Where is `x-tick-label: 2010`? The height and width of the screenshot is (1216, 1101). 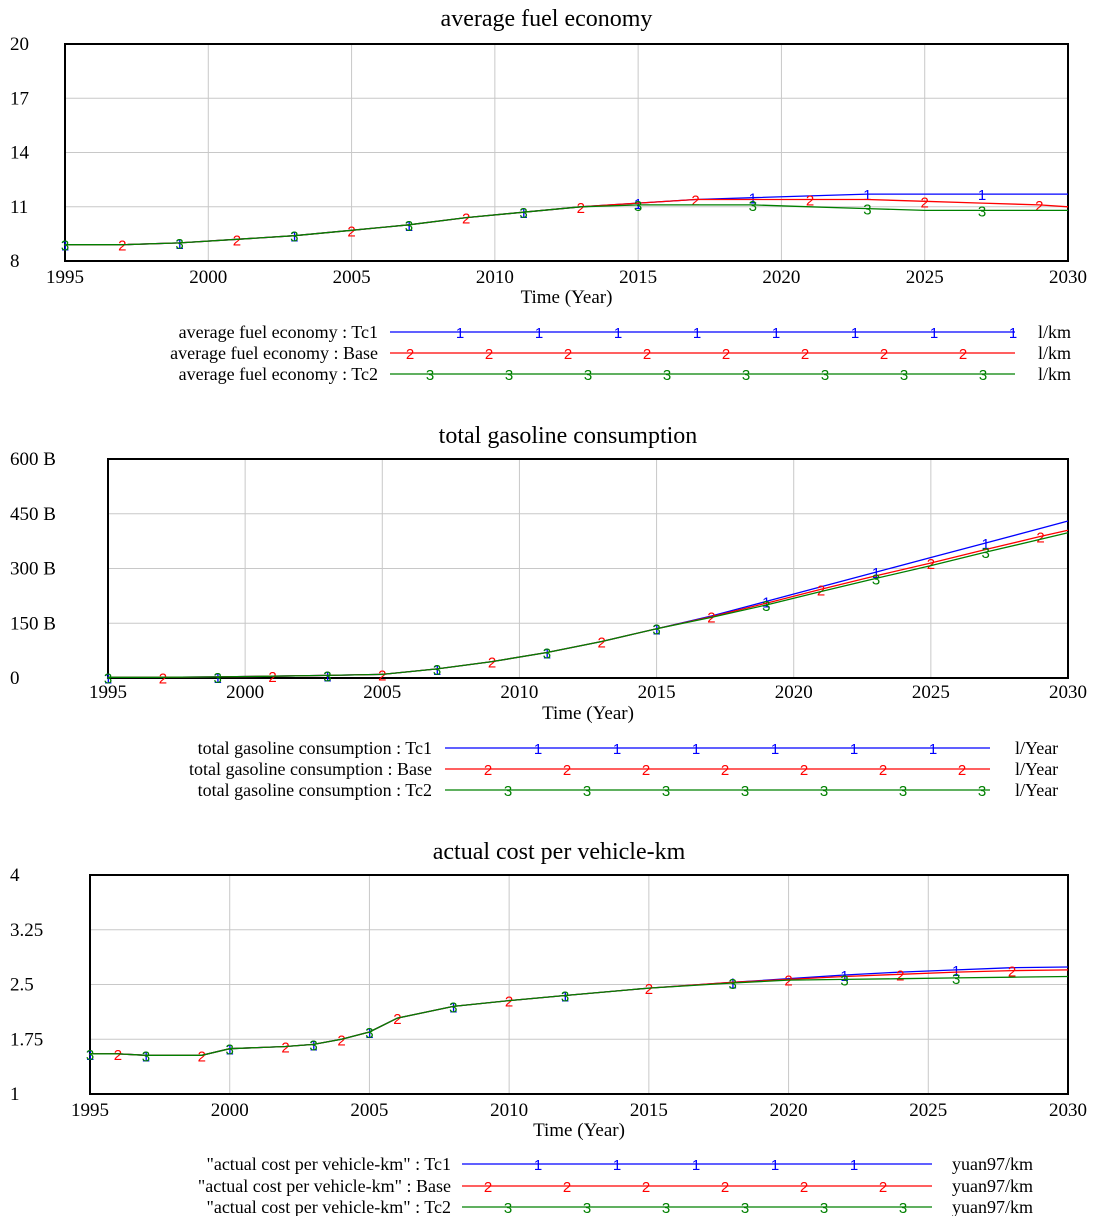
x-tick-label: 2010 is located at coordinates (519, 692).